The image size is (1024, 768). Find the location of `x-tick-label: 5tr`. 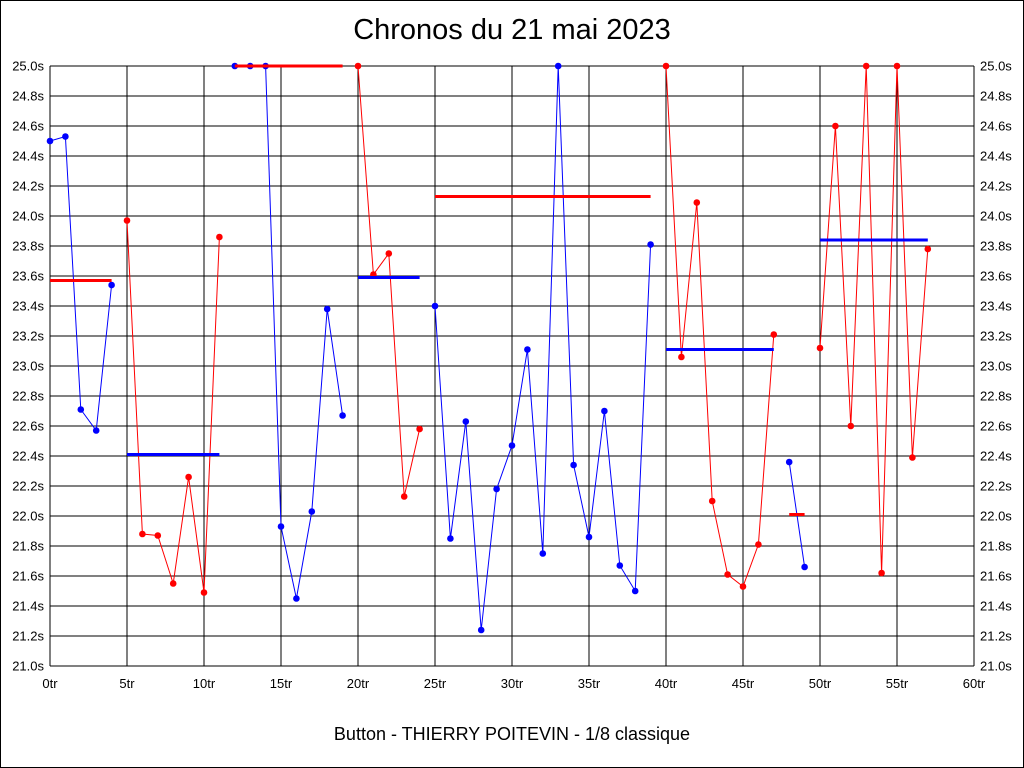

x-tick-label: 5tr is located at coordinates (127, 683).